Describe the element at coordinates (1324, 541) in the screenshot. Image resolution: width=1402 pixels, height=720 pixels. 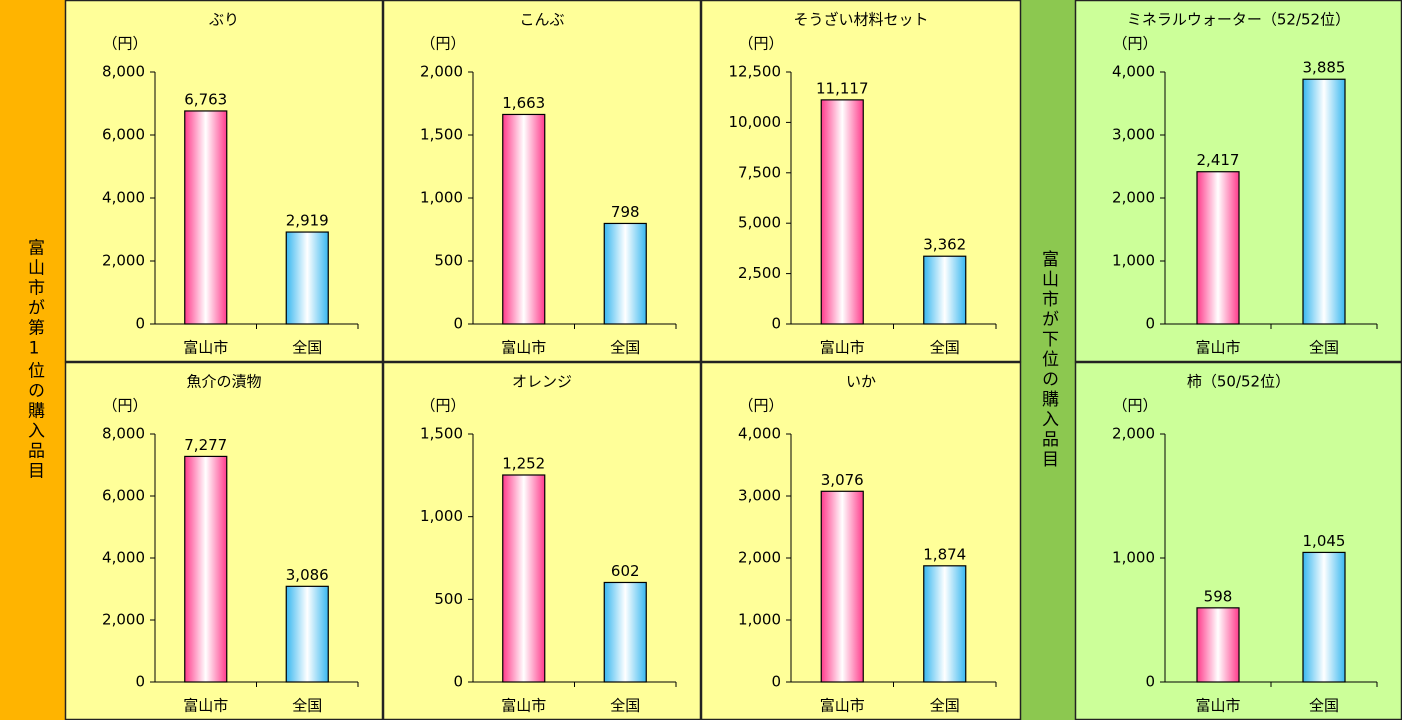
I see `value-label: 1,045` at that location.